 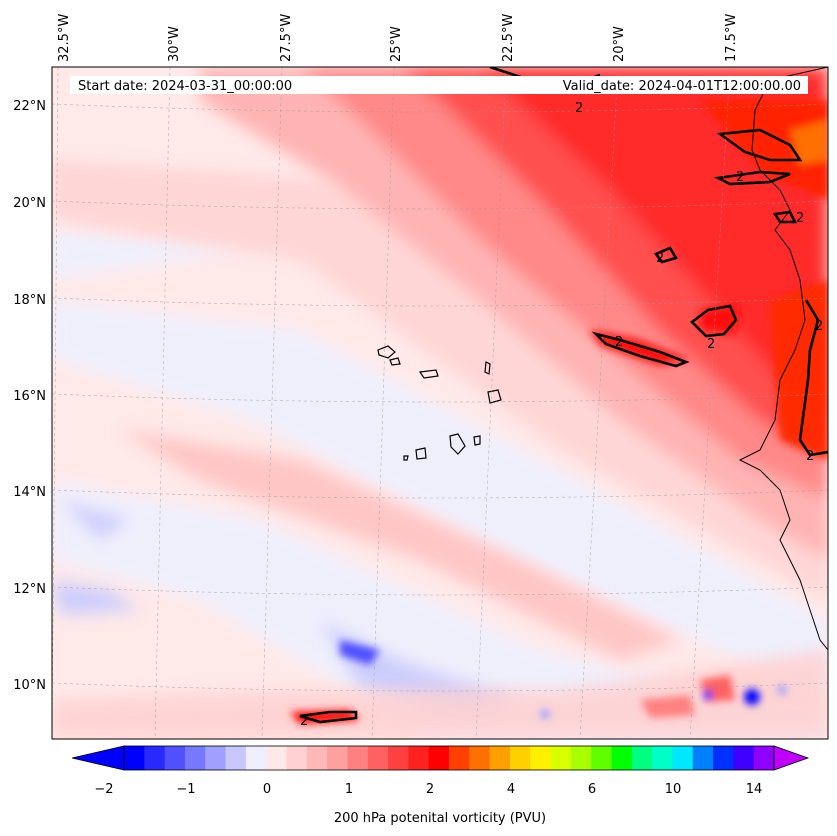 What do you see at coordinates (103, 789) in the screenshot?
I see `colorbar-tick: −2` at bounding box center [103, 789].